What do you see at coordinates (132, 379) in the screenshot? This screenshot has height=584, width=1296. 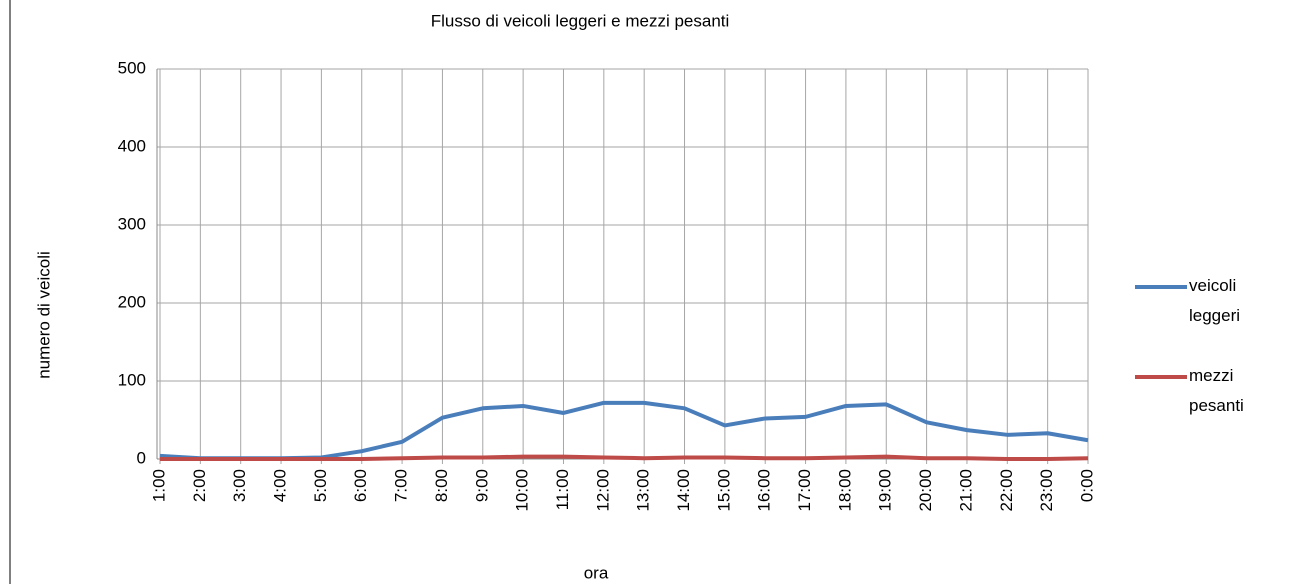 I see `y-tick-label: 100` at bounding box center [132, 379].